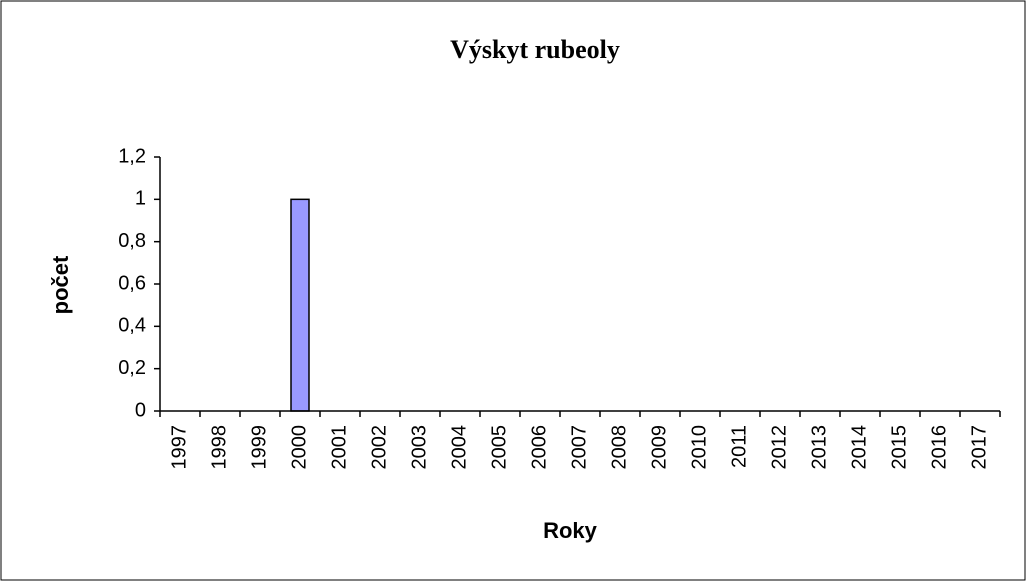 The image size is (1027, 582). What do you see at coordinates (739, 446) in the screenshot?
I see `x-tick-label: 2011` at bounding box center [739, 446].